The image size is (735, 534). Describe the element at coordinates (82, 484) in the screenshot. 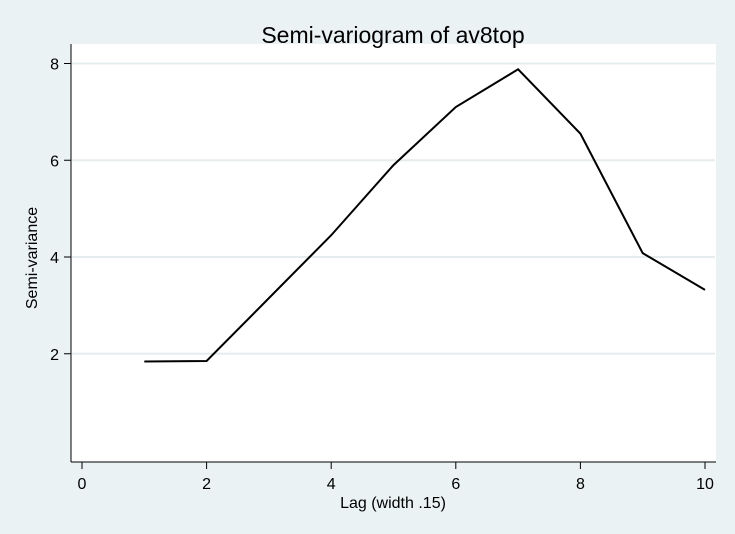

I see `x-tick-label: 0` at that location.